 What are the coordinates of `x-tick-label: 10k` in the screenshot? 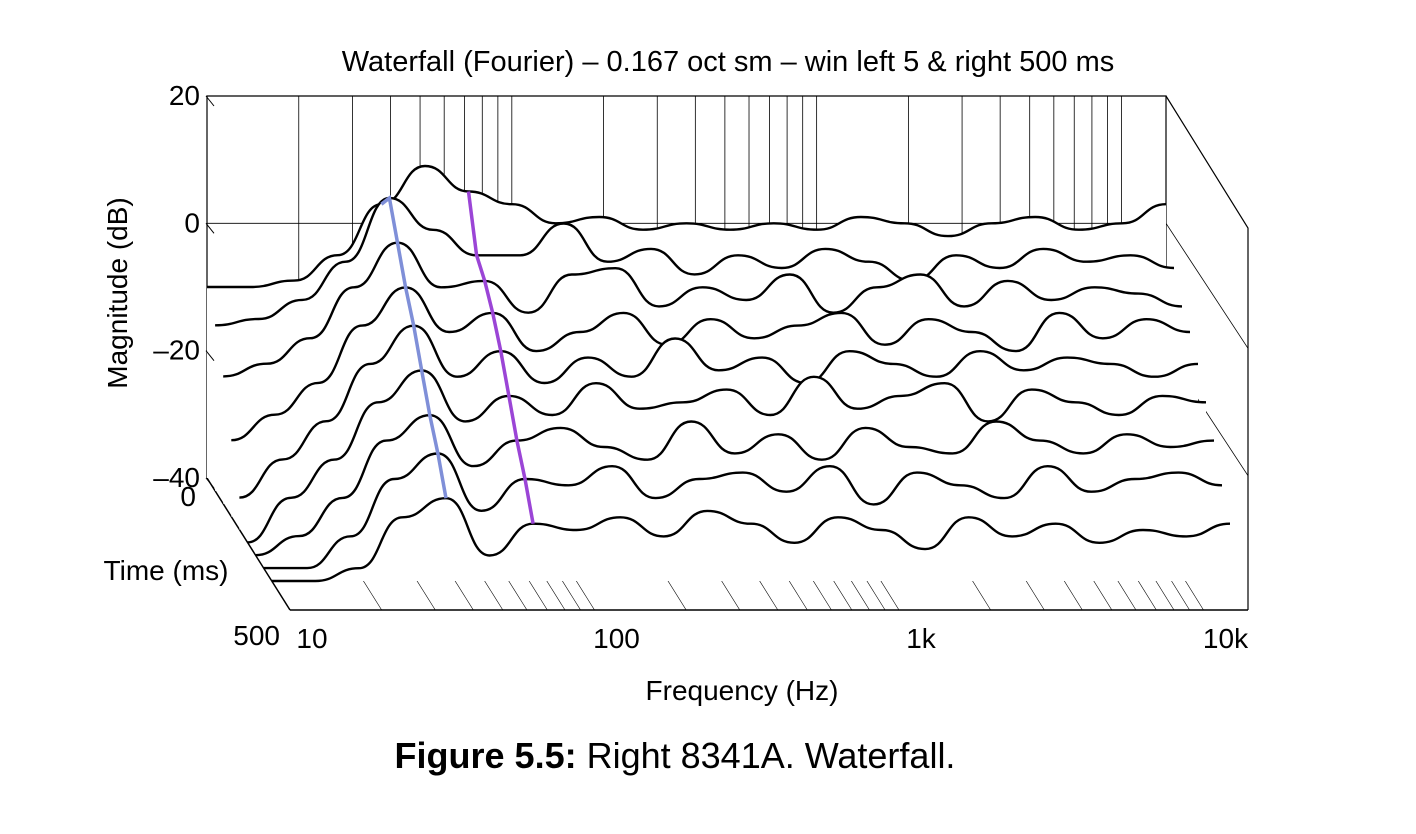 It's located at (1226, 638).